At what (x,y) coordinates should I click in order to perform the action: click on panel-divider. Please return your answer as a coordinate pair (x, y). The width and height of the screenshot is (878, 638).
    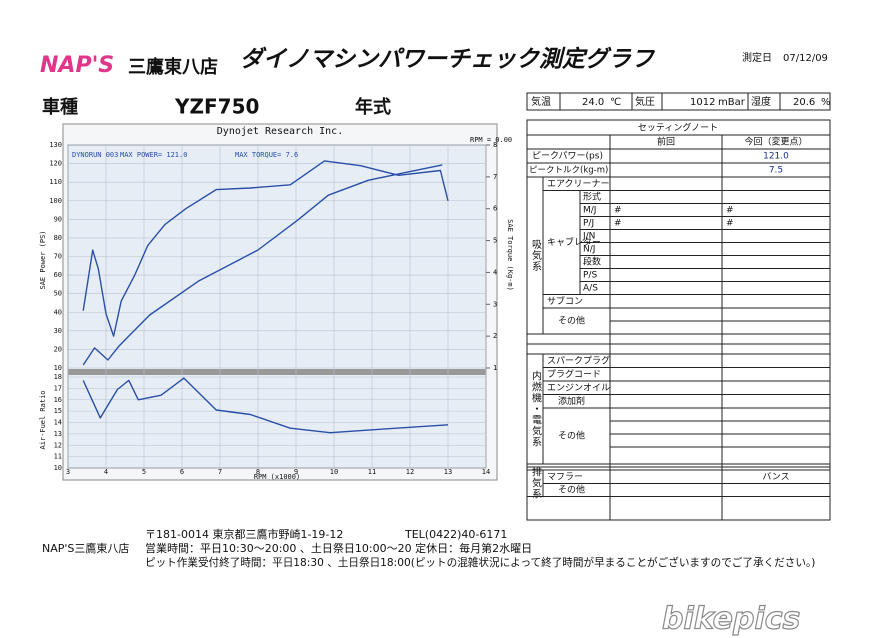
    Looking at the image, I should click on (277, 372).